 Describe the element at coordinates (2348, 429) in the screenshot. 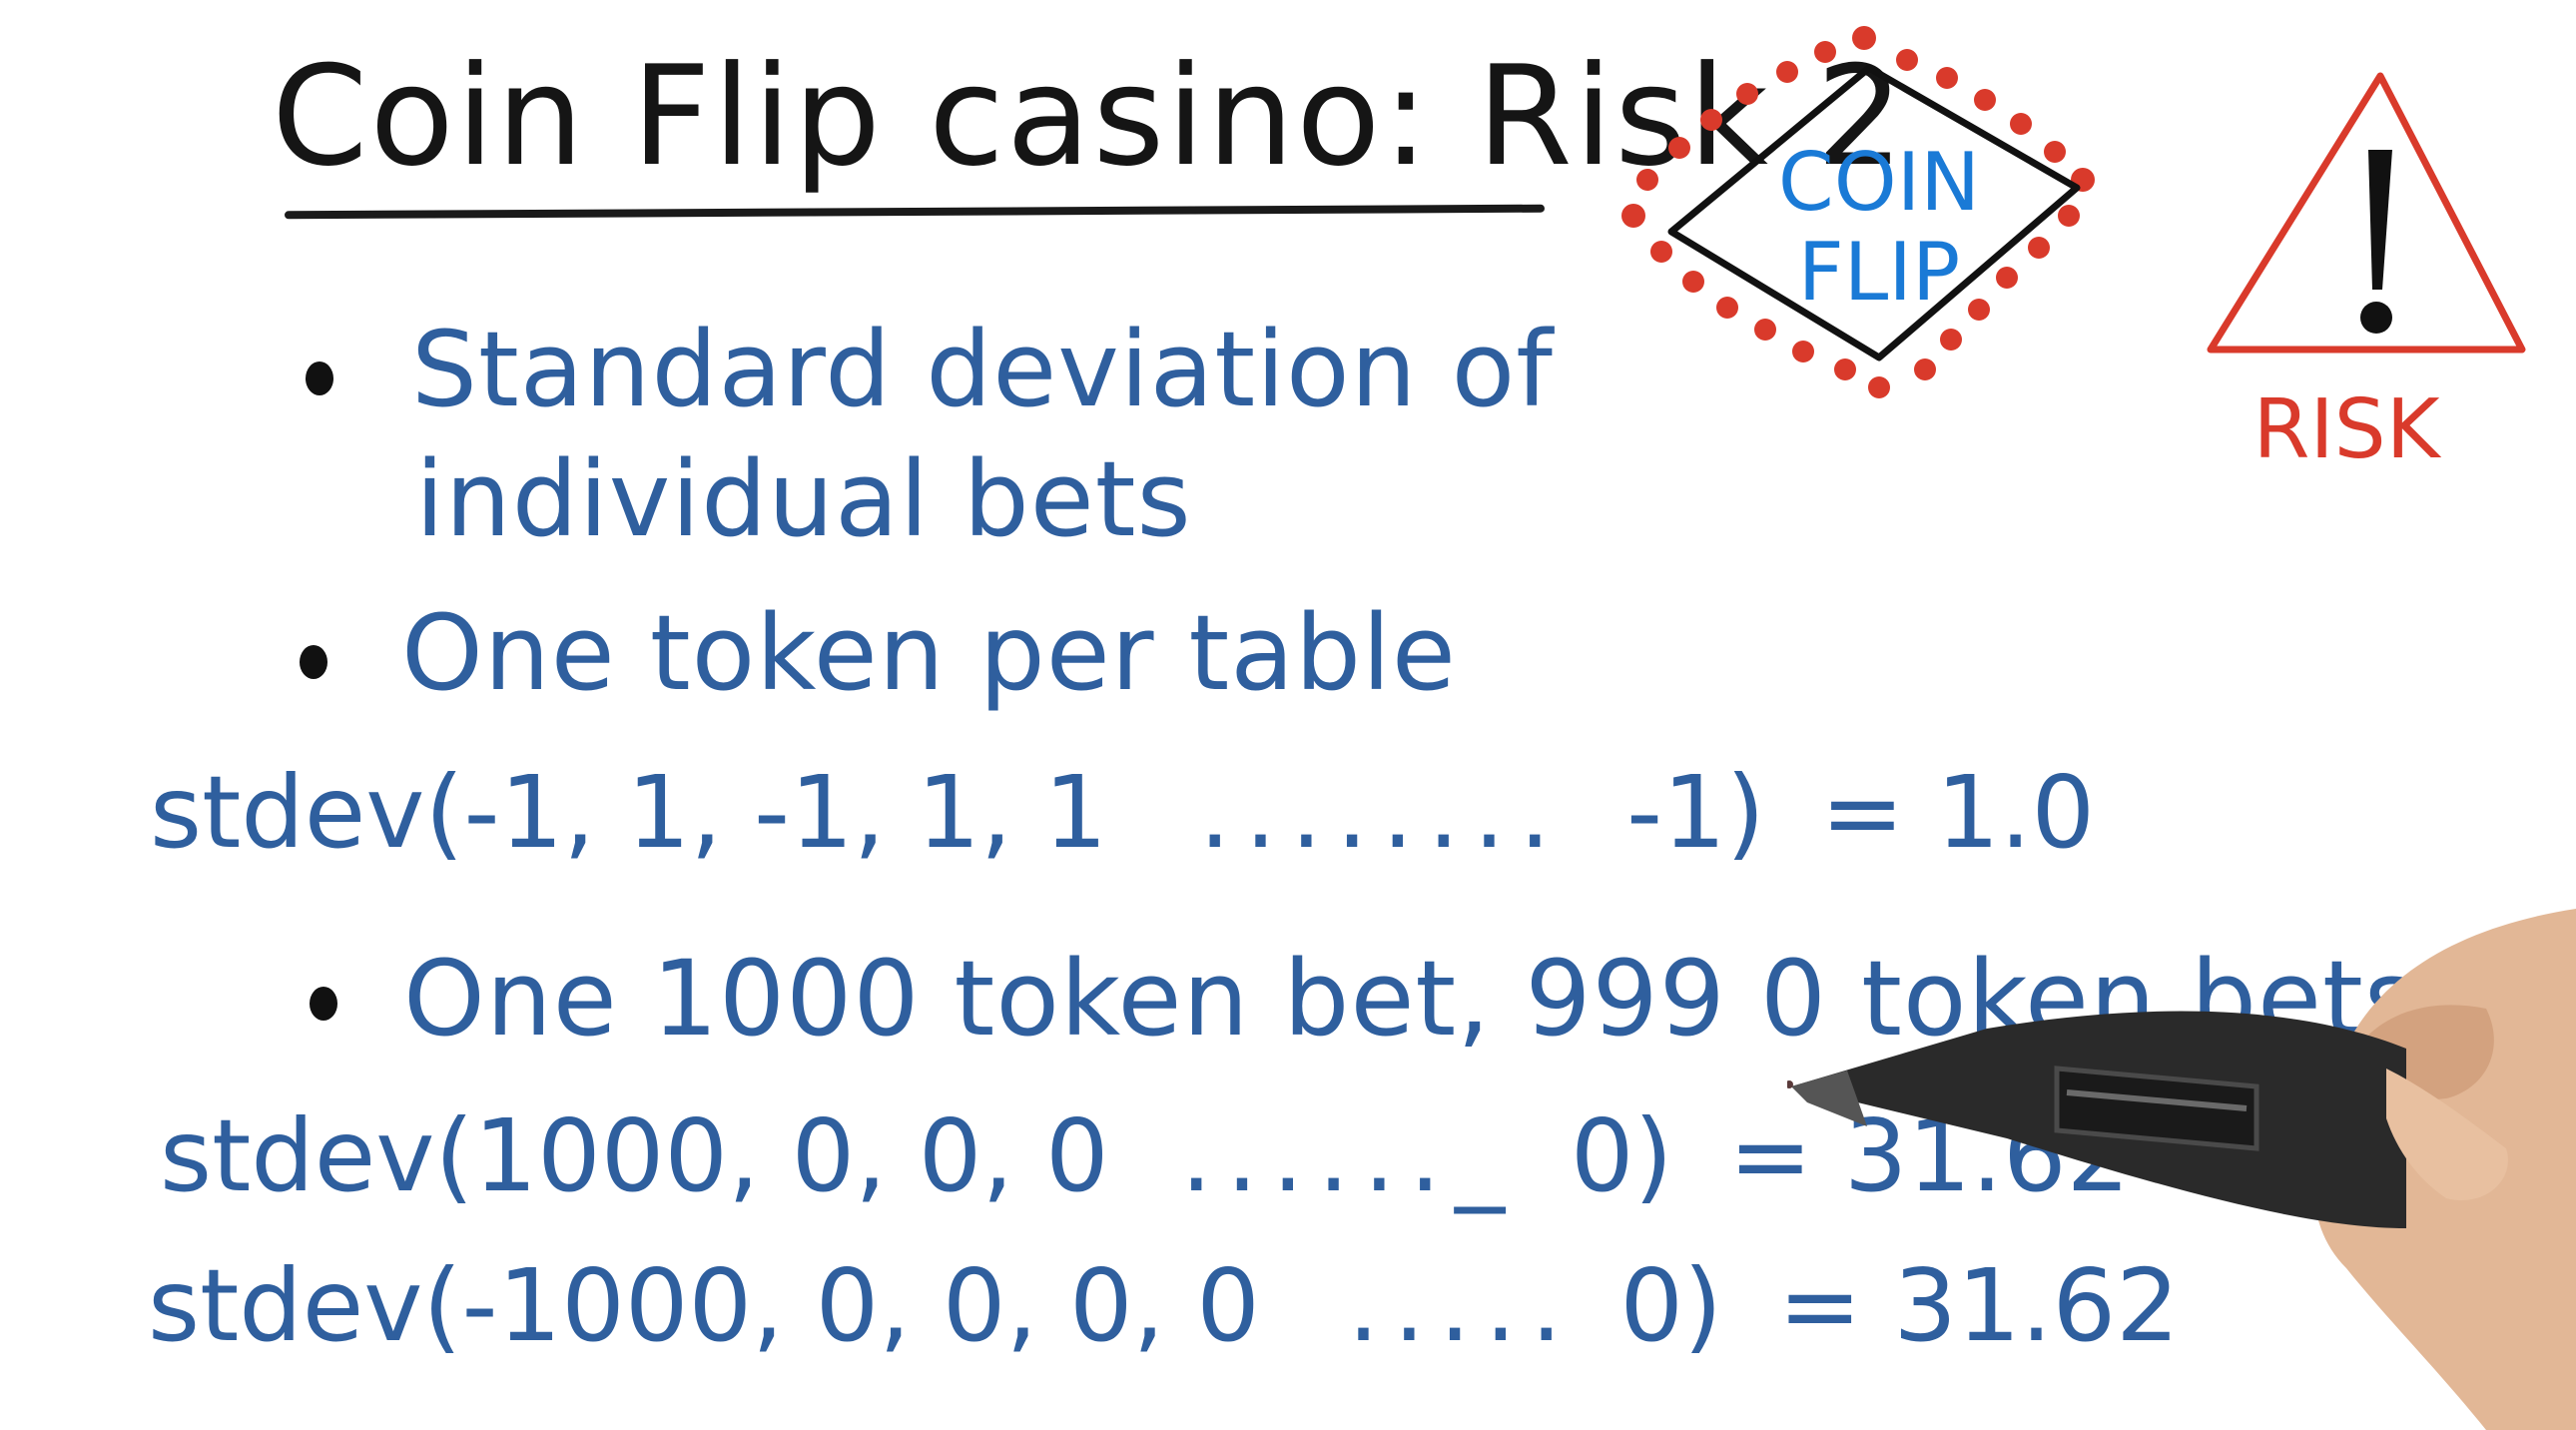

I see `risk-label: RISK` at that location.